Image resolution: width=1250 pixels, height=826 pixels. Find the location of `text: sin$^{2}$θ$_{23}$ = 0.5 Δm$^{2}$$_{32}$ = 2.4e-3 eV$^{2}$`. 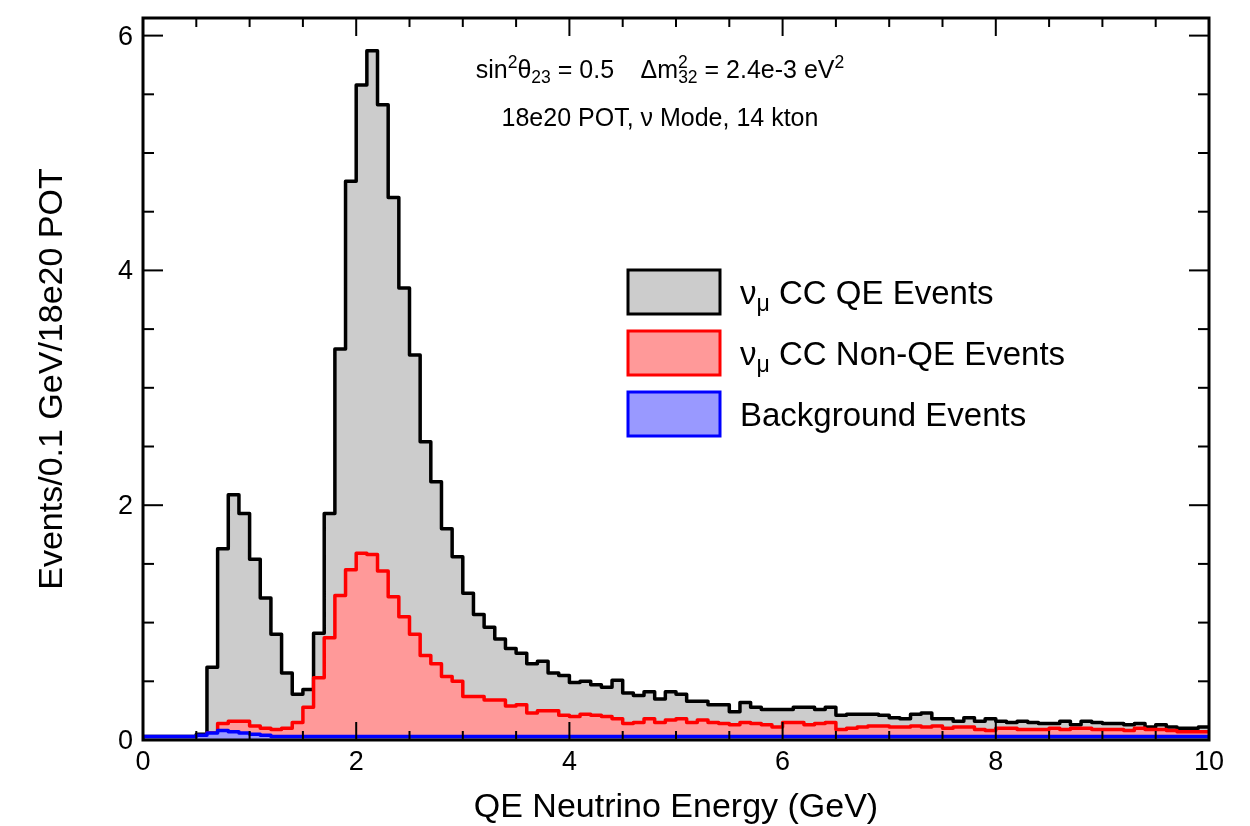

text: sin$^{2}$θ$_{23}$ = 0.5 Δm$^{2}$$_{32}$ = 2.4e-3 eV$^{2}$ is located at coordinates (660, 70).